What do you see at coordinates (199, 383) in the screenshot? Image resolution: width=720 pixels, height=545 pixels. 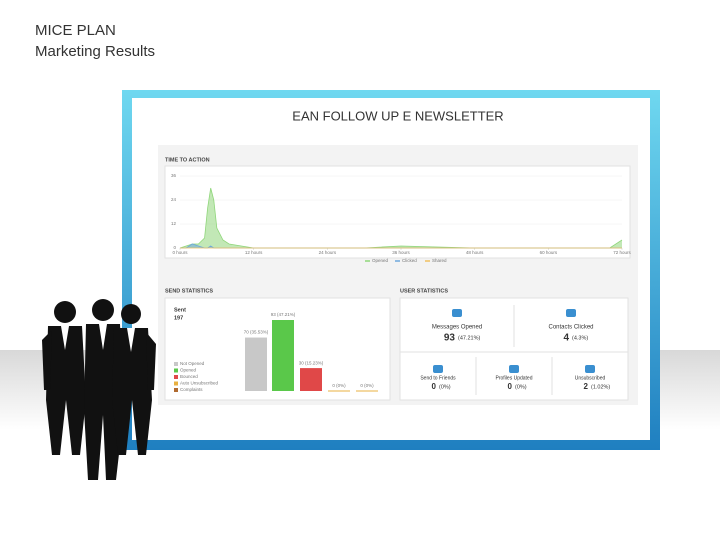 I see `legend-label: Auto Unsubscribed` at bounding box center [199, 383].